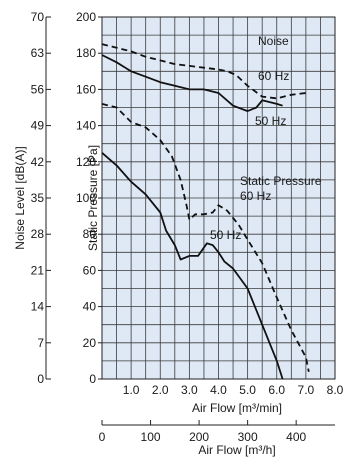  What do you see at coordinates (131, 390) in the screenshot?
I see `x-axis-tick-label: 1.0` at bounding box center [131, 390].